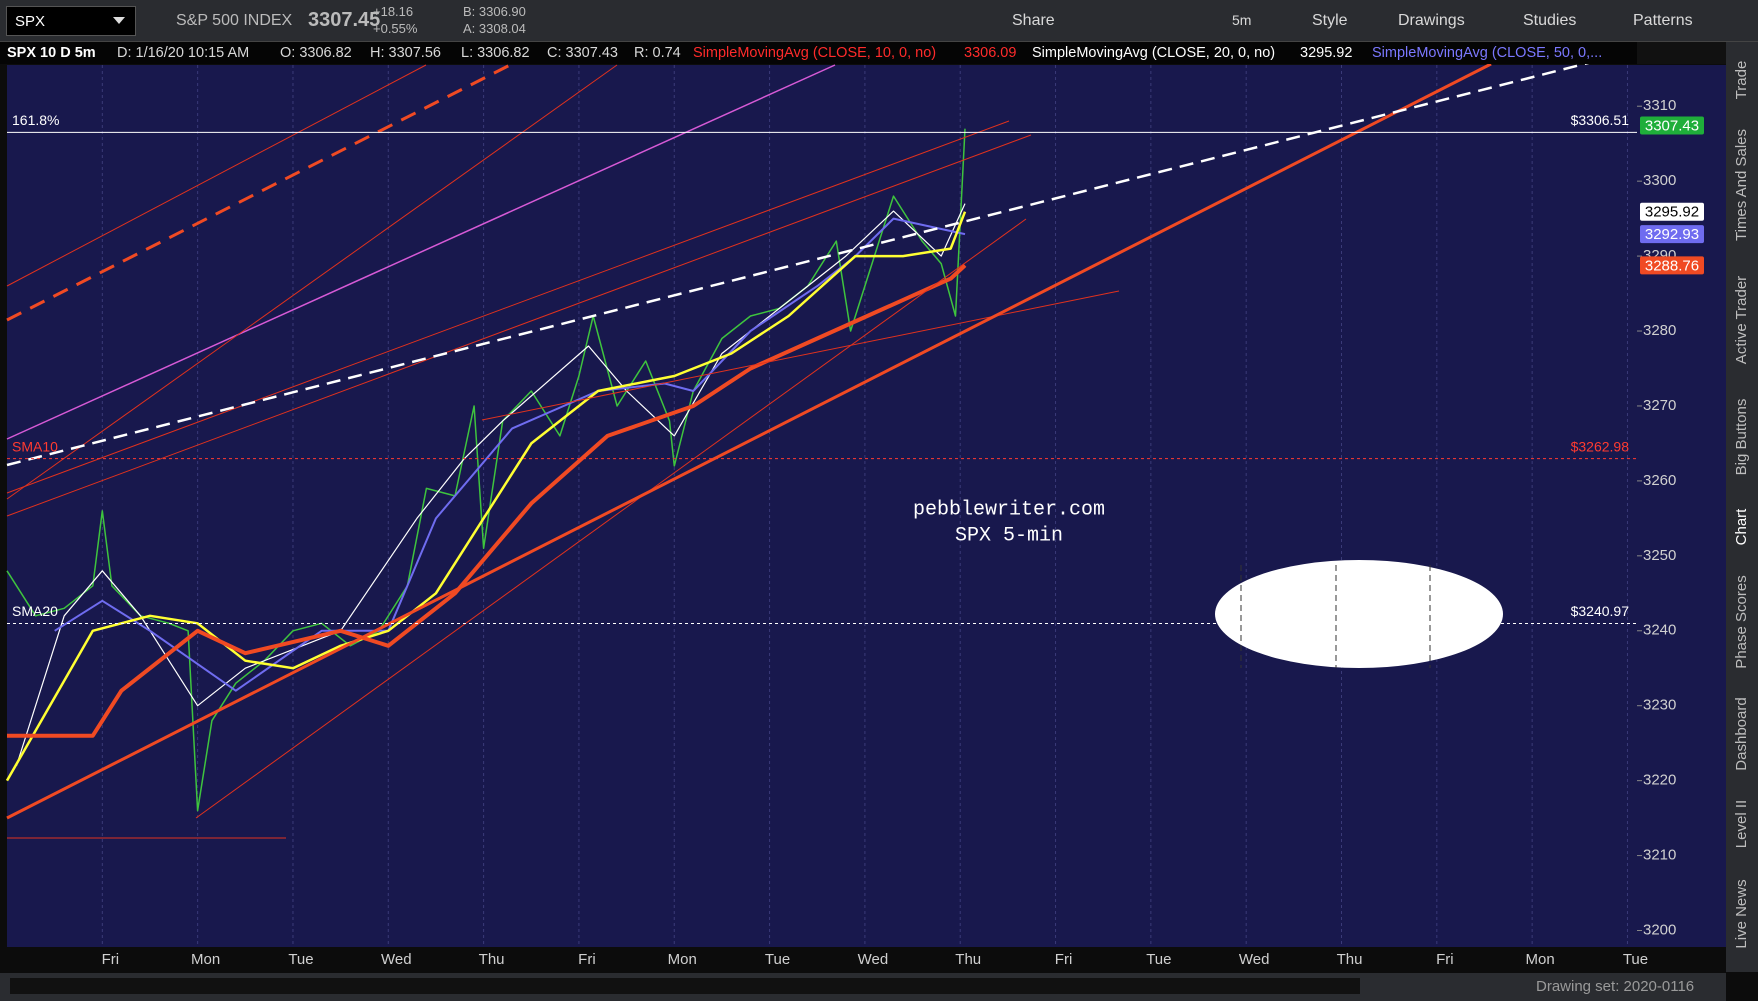 The image size is (1758, 1001). Describe the element at coordinates (1741, 437) in the screenshot. I see `side-tab: Big Buttons` at that location.